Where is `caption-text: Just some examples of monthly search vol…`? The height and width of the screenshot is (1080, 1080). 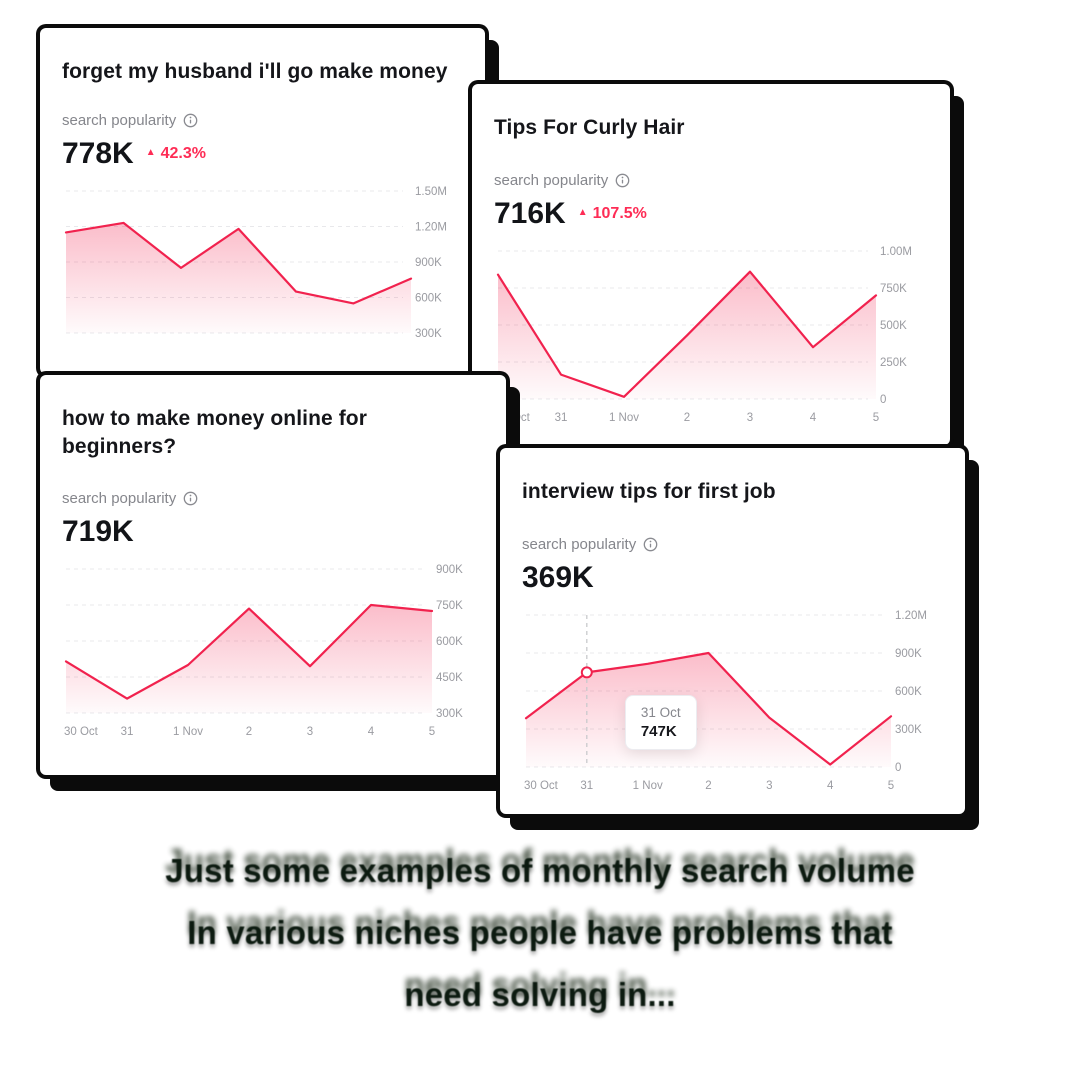
caption-text: Just some examples of monthly search vol… is located at coordinates (540, 870).